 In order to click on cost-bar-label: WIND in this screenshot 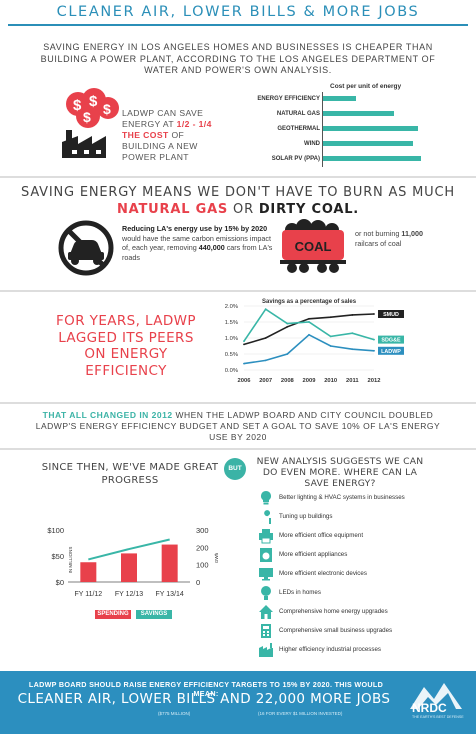, I will do `click(312, 144)`.